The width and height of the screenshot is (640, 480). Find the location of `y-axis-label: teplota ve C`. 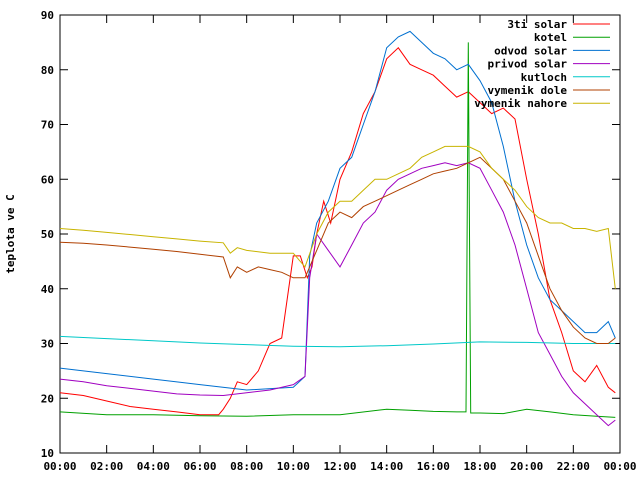

y-axis-label: teplota ve C is located at coordinates (10, 233).